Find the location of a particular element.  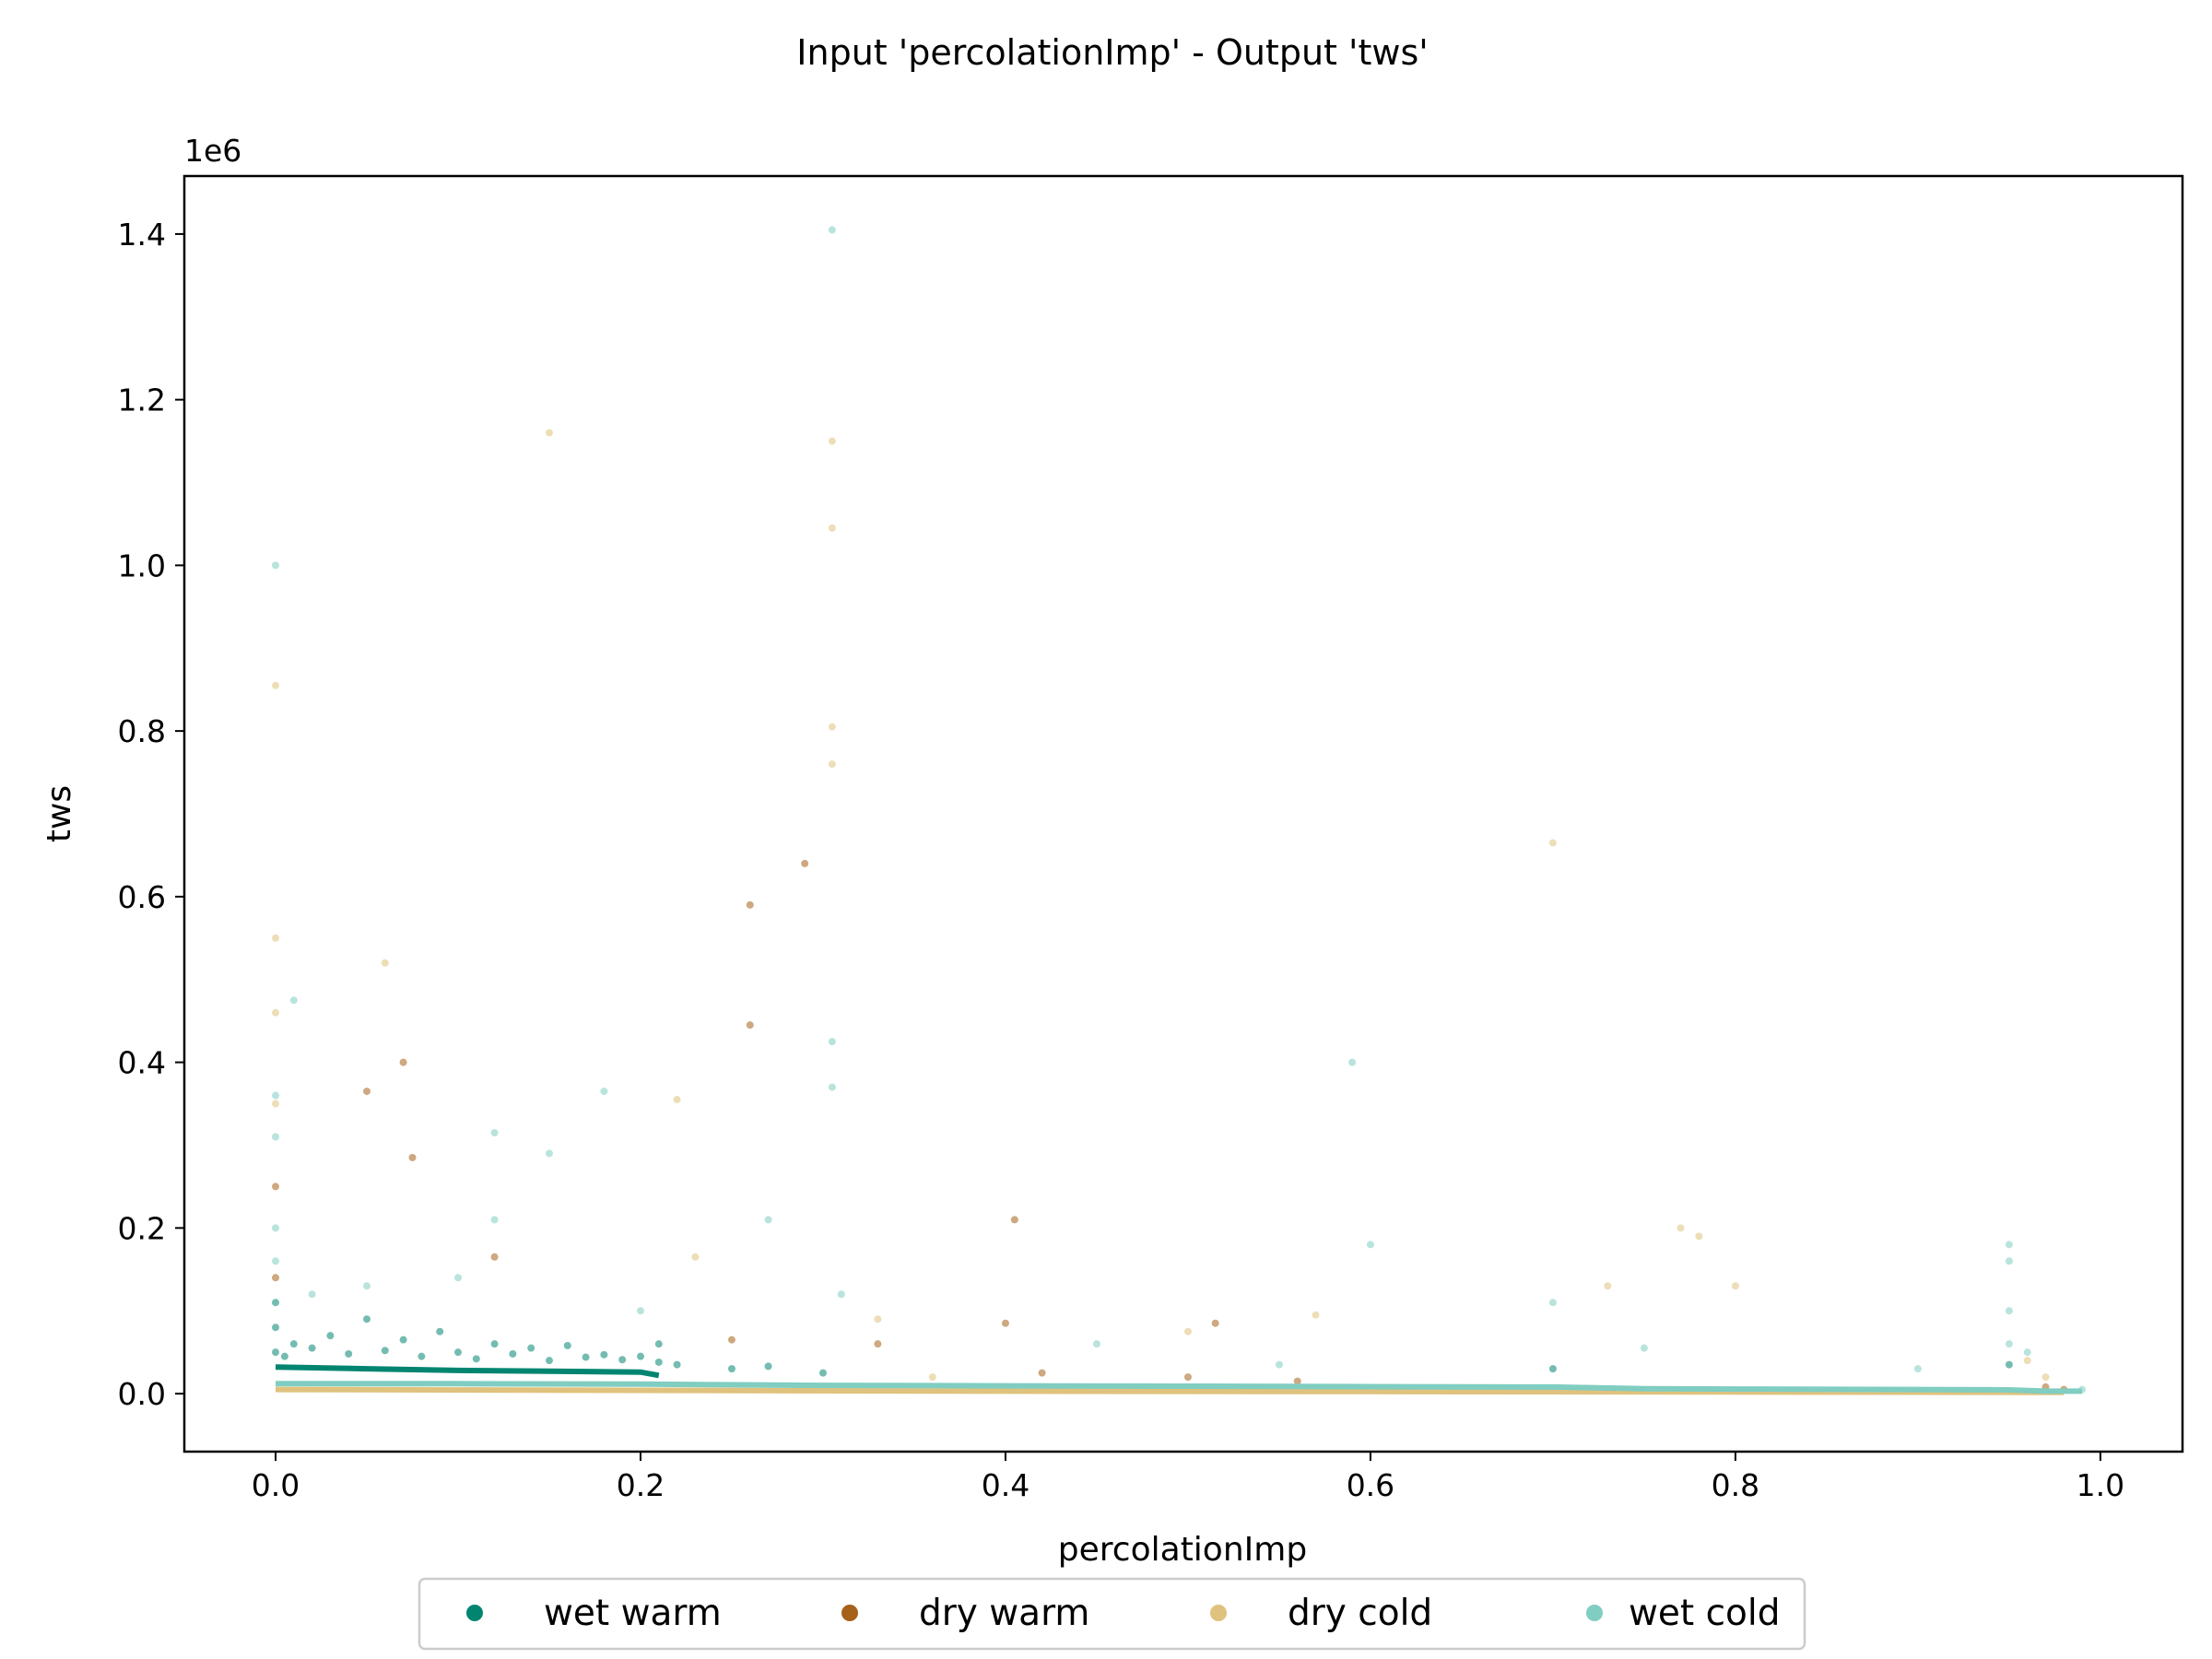

y-tick-label: 0.0 is located at coordinates (142, 1394).